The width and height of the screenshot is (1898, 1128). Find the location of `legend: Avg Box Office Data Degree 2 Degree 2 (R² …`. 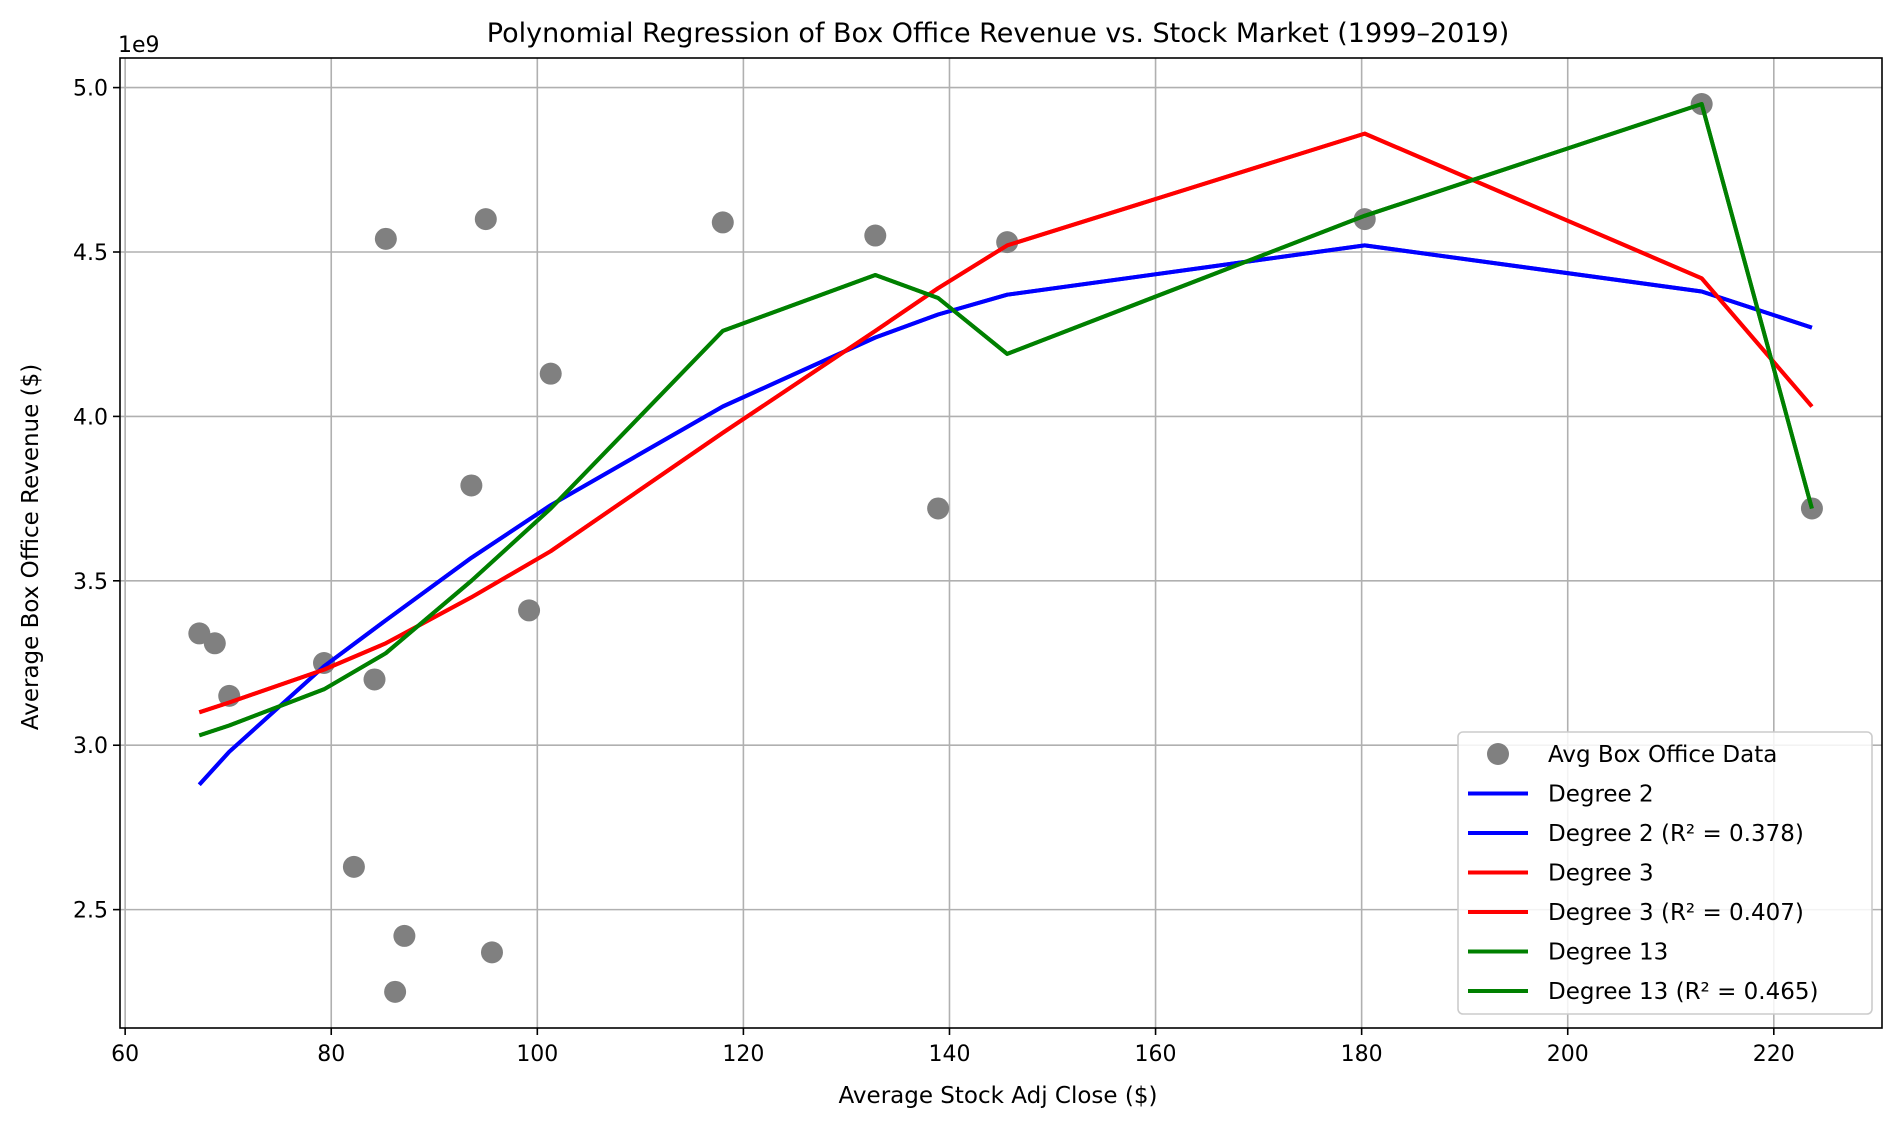

legend: Avg Box Office Data Degree 2 Degree 2 (R² … is located at coordinates (1665, 873).